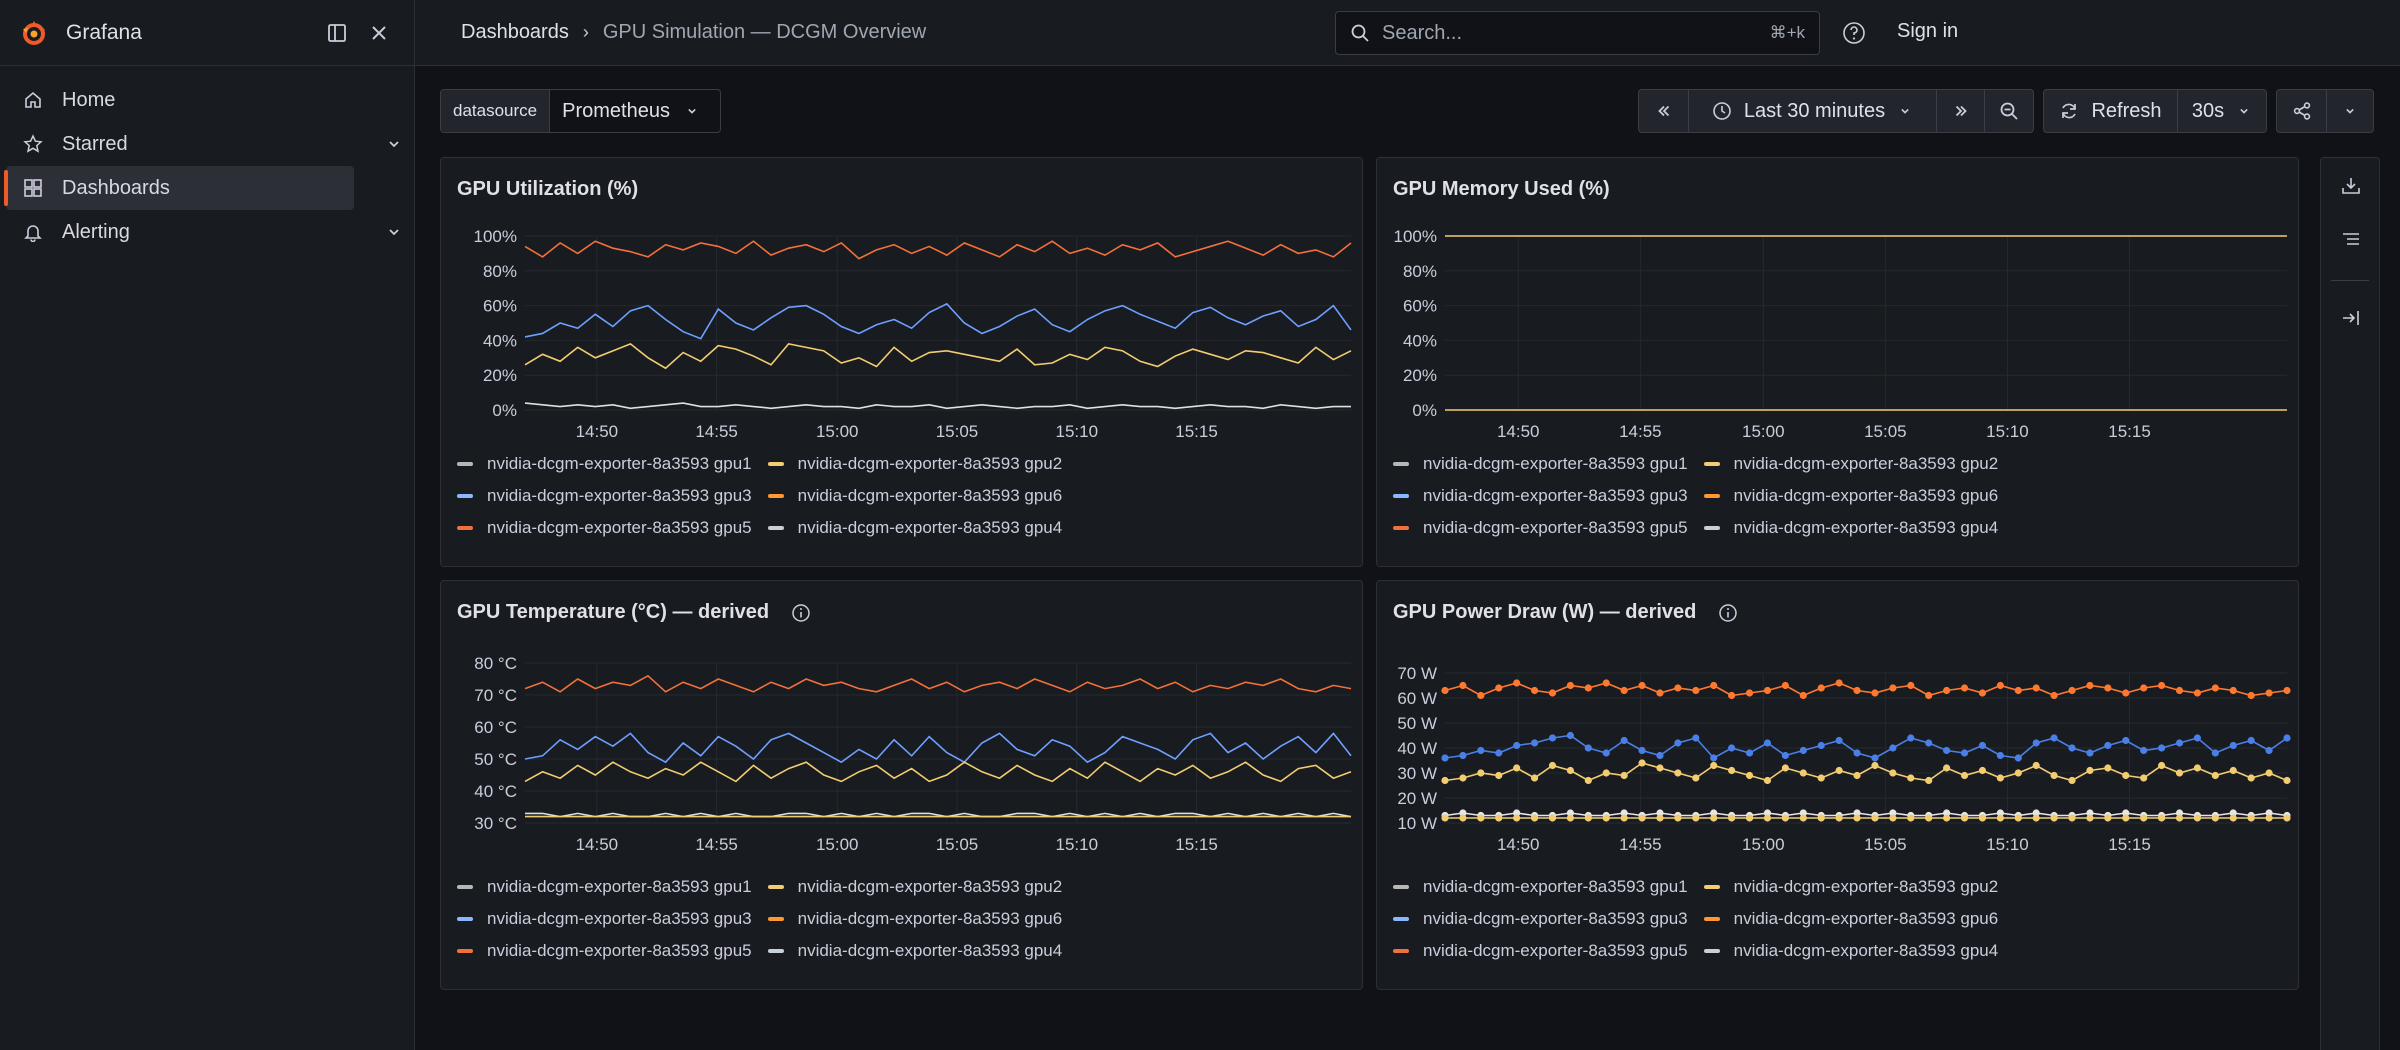 The image size is (2400, 1050). Describe the element at coordinates (2351, 186) in the screenshot. I see `download-icon` at that location.